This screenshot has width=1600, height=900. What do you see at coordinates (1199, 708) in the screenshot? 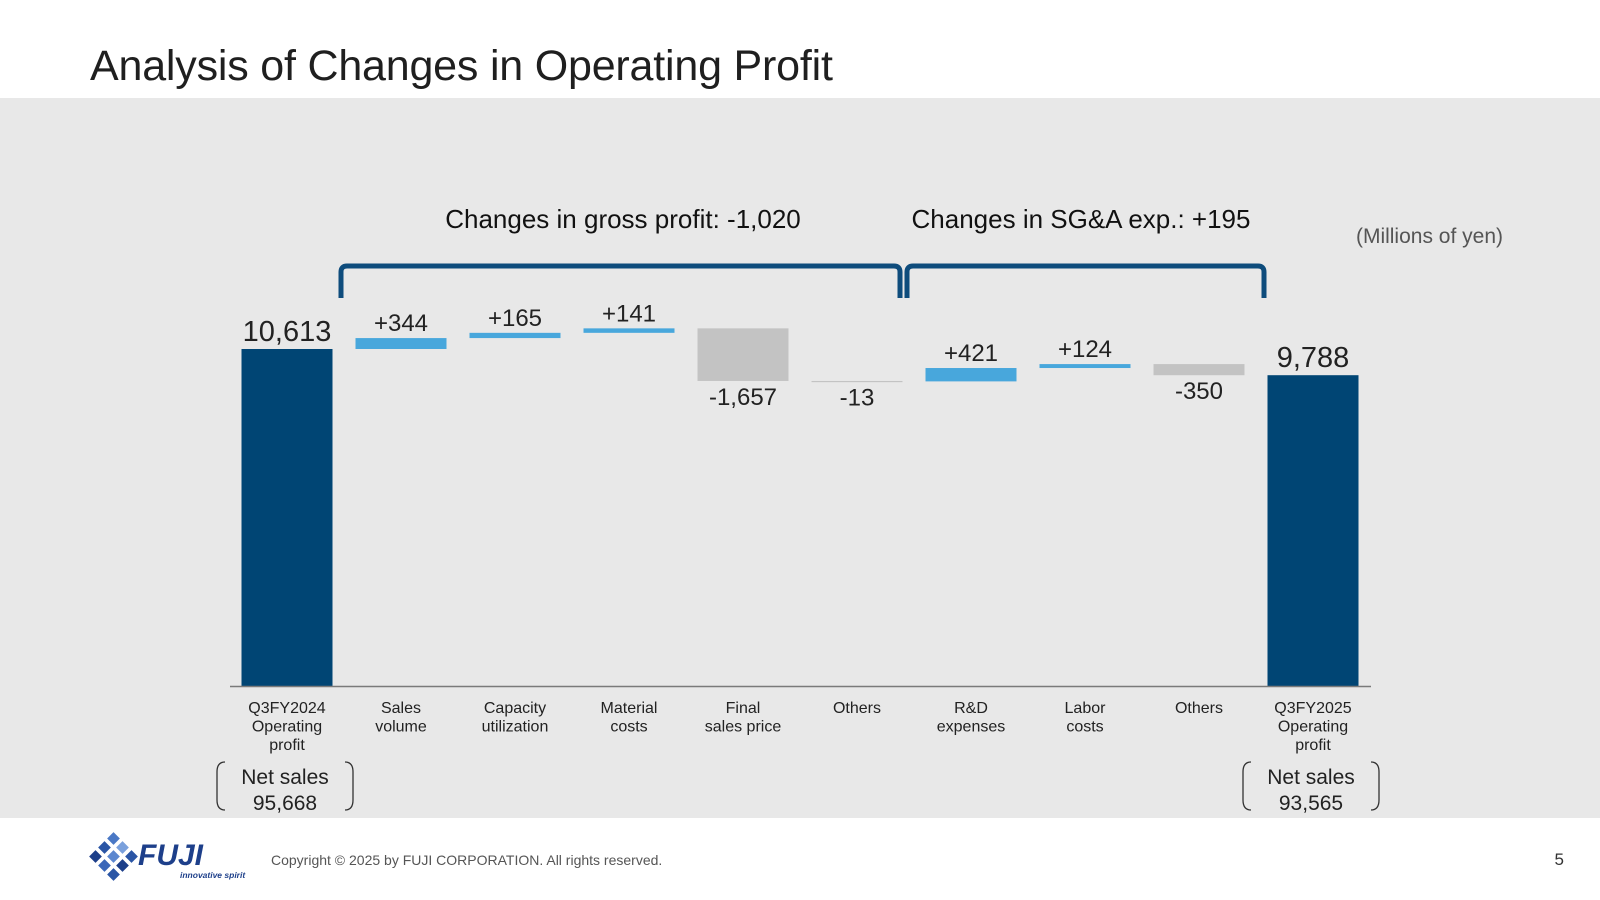
I see `category-label-8-0: Others` at bounding box center [1199, 708].